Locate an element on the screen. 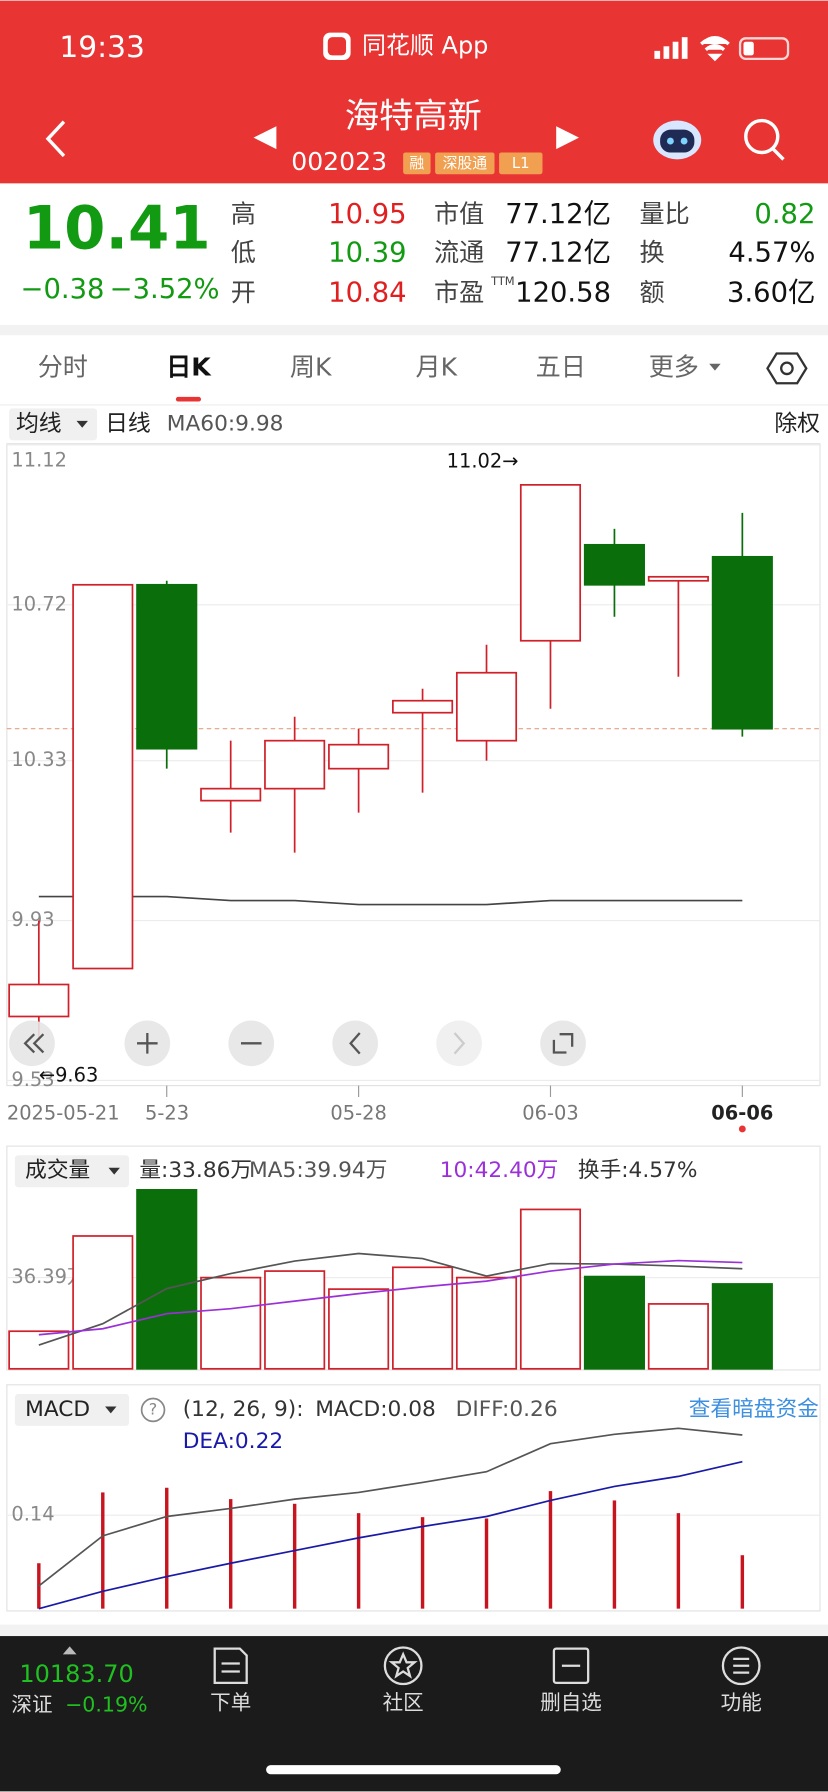 Image resolution: width=828 pixels, height=1792 pixels. tag: L1 is located at coordinates (521, 163).